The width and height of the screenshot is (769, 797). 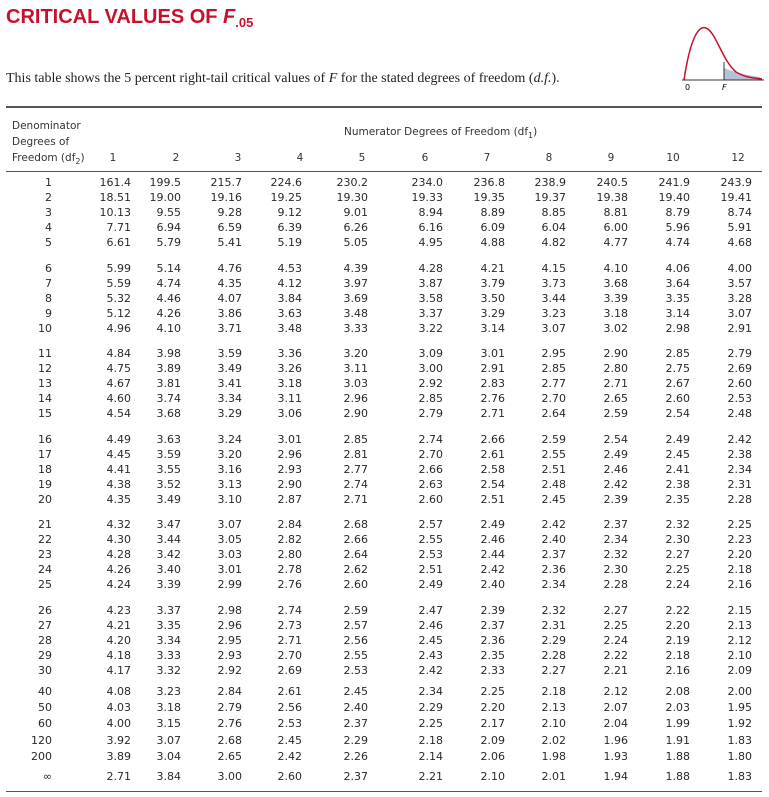 What do you see at coordinates (169, 655) in the screenshot?
I see `value-cell: 3.33` at bounding box center [169, 655].